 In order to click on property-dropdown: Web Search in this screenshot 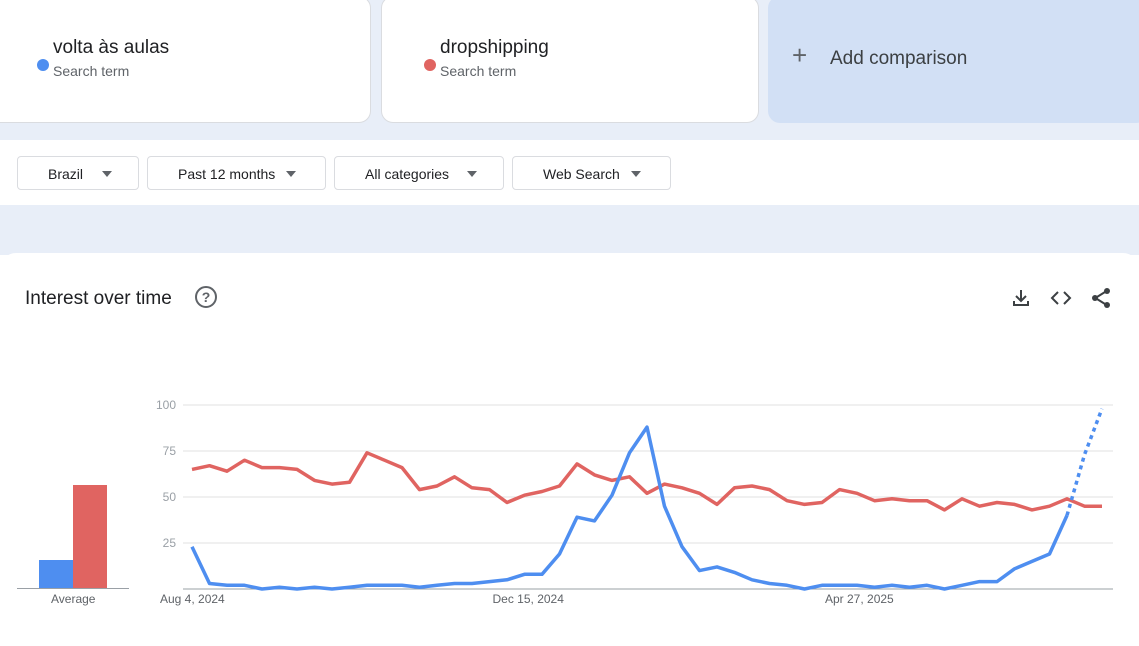, I will do `click(591, 173)`.